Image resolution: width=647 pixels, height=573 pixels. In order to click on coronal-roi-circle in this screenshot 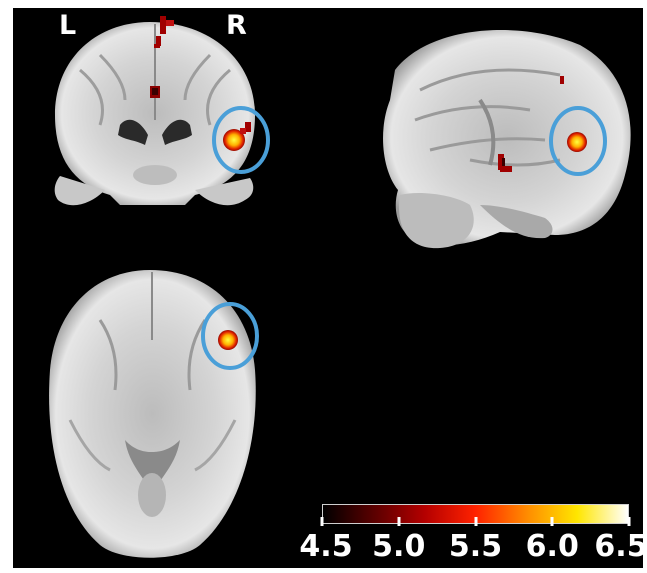, I will do `click(241, 140)`.